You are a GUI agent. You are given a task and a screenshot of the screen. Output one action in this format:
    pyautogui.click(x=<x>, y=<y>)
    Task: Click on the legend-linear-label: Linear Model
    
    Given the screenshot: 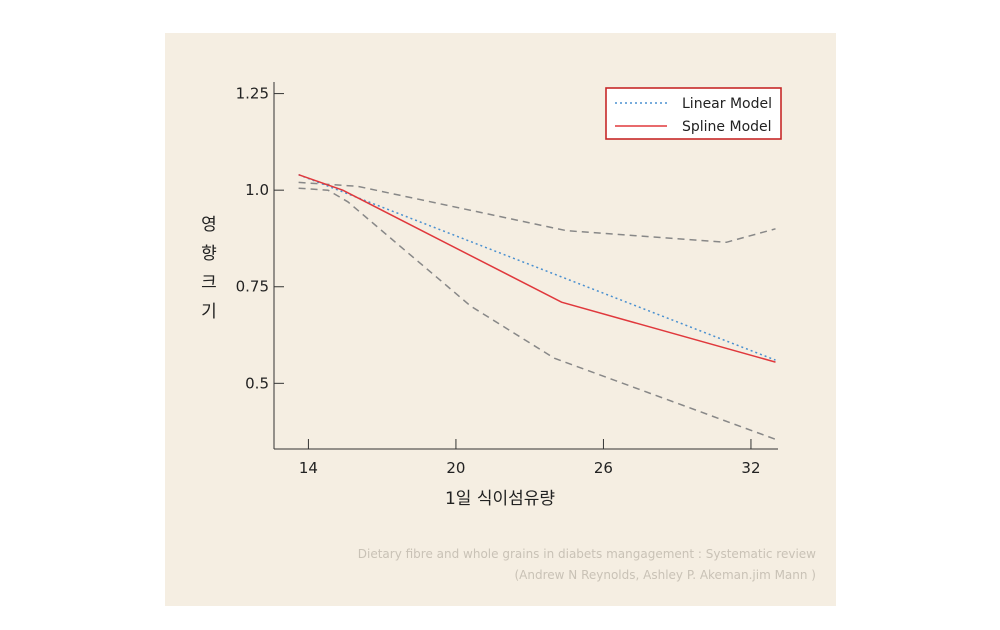 What is the action you would take?
    pyautogui.click(x=727, y=104)
    